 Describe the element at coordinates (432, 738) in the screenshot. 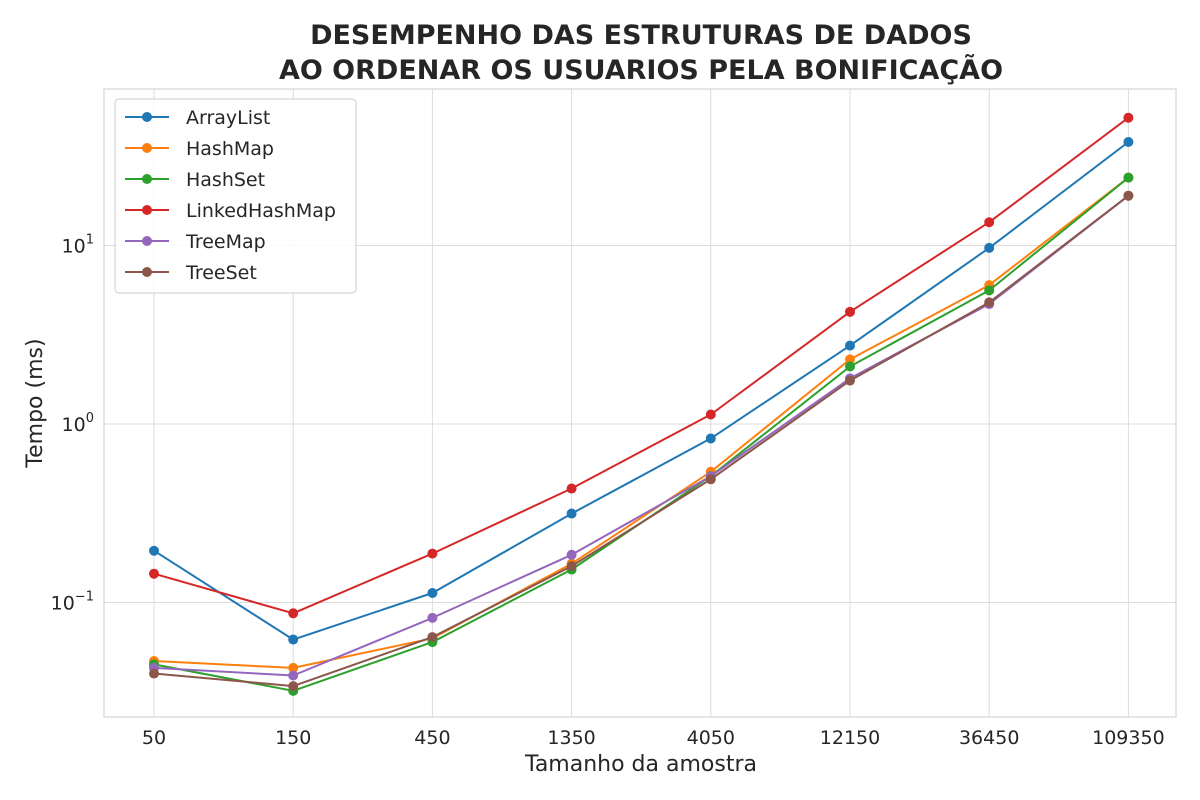

I see `x-tick-label: 450` at that location.